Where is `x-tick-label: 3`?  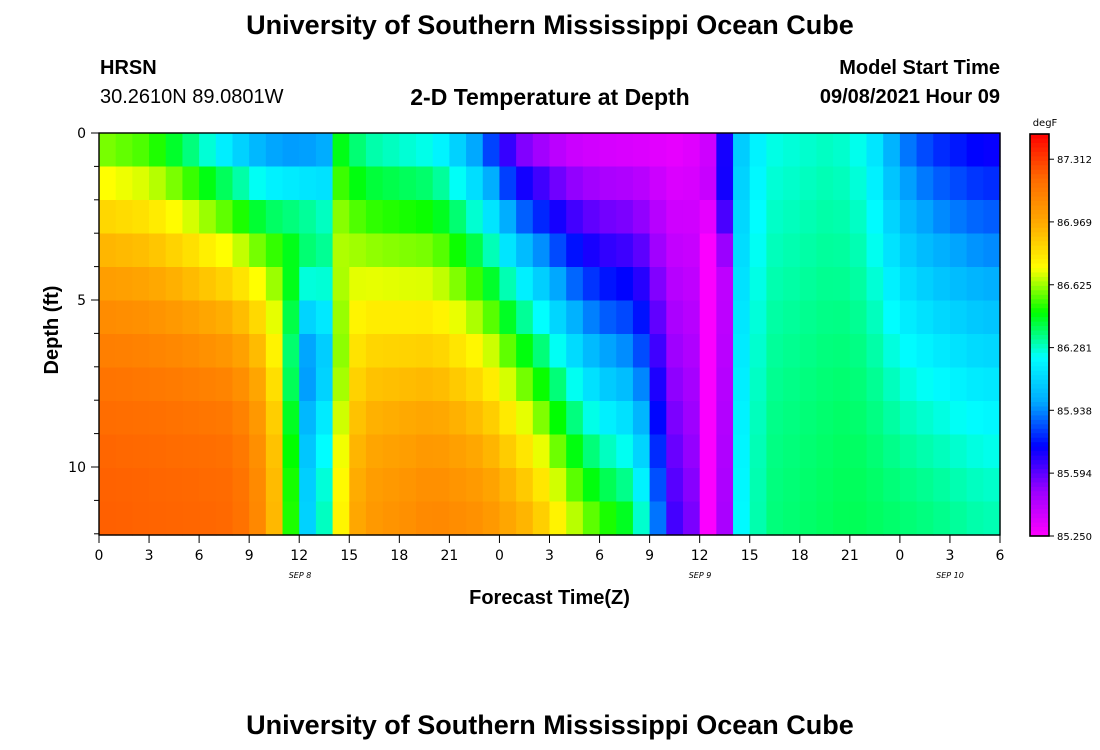 x-tick-label: 3 is located at coordinates (549, 556).